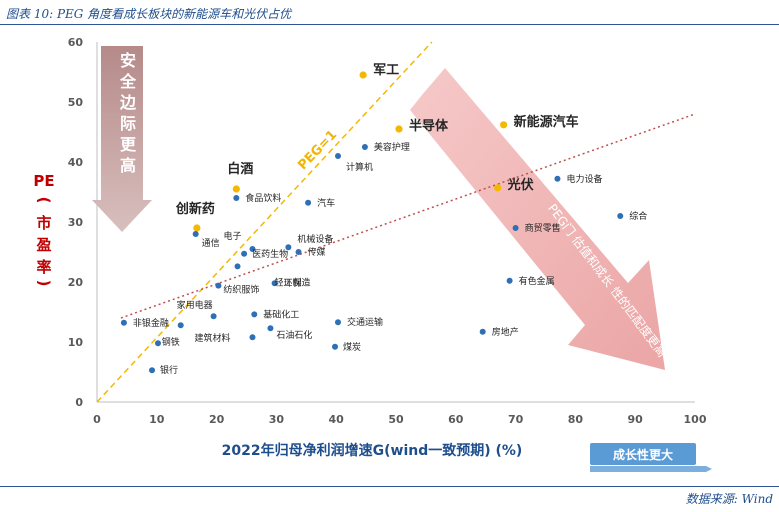 The width and height of the screenshot is (779, 512). I want to click on growth-box, so click(643, 454).